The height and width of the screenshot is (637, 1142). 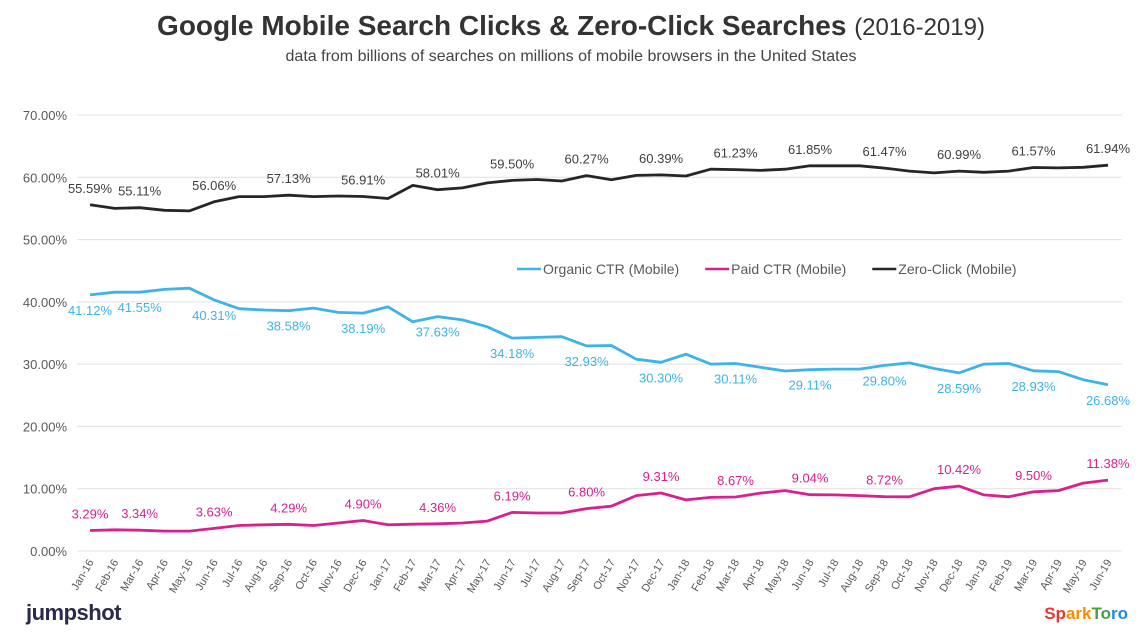 I want to click on data-label: 9.31%, so click(x=661, y=476).